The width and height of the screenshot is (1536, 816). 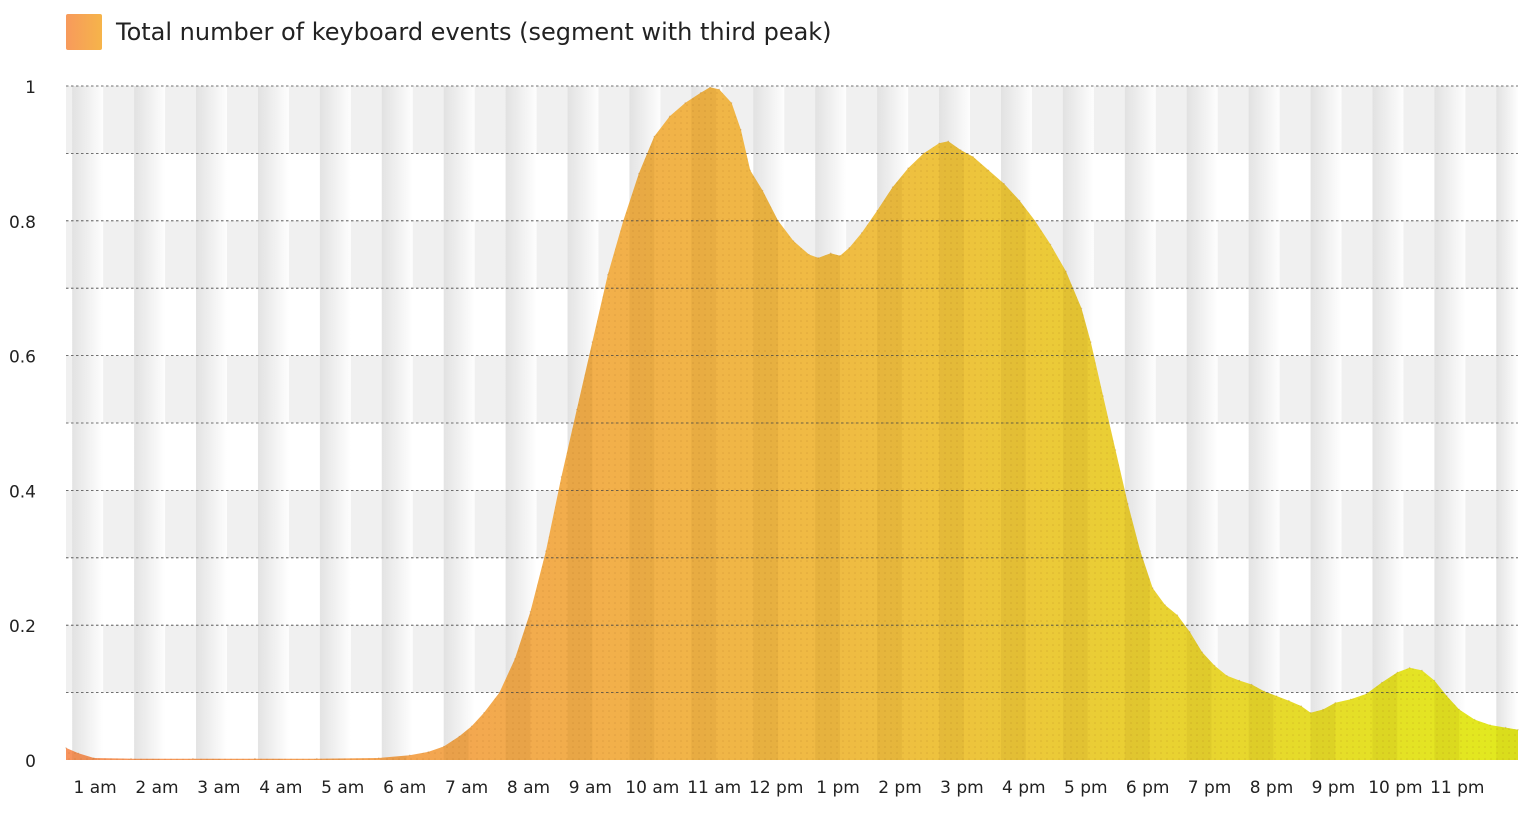 I want to click on x-tick-label: 5 am, so click(x=342, y=788).